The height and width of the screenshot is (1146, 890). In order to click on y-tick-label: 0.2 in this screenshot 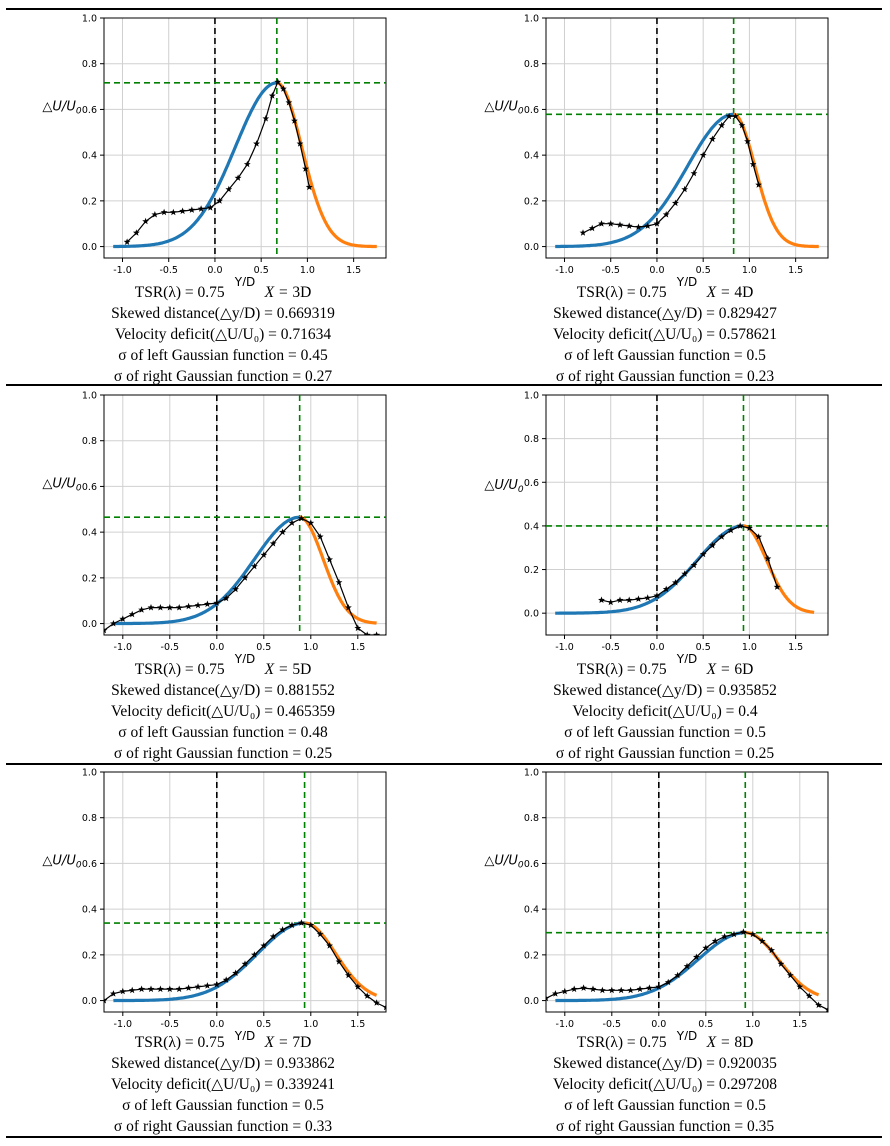, I will do `click(89, 201)`.